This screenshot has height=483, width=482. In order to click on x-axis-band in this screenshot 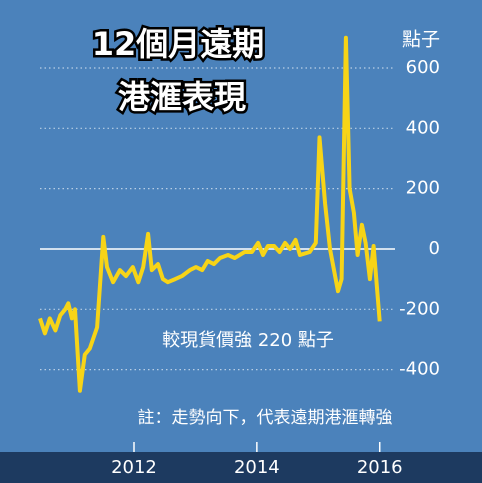, I will do `click(241, 467)`.